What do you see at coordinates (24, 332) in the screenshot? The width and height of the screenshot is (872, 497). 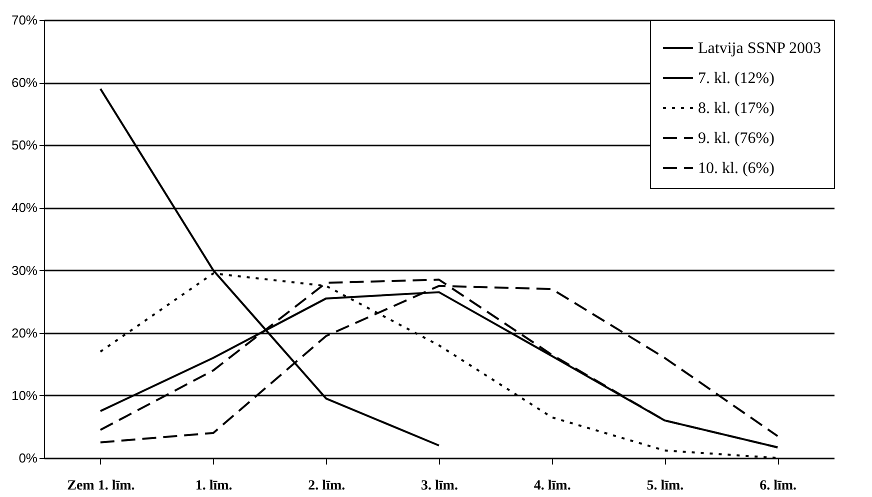 I see `y-tick-label: 20%` at bounding box center [24, 332].